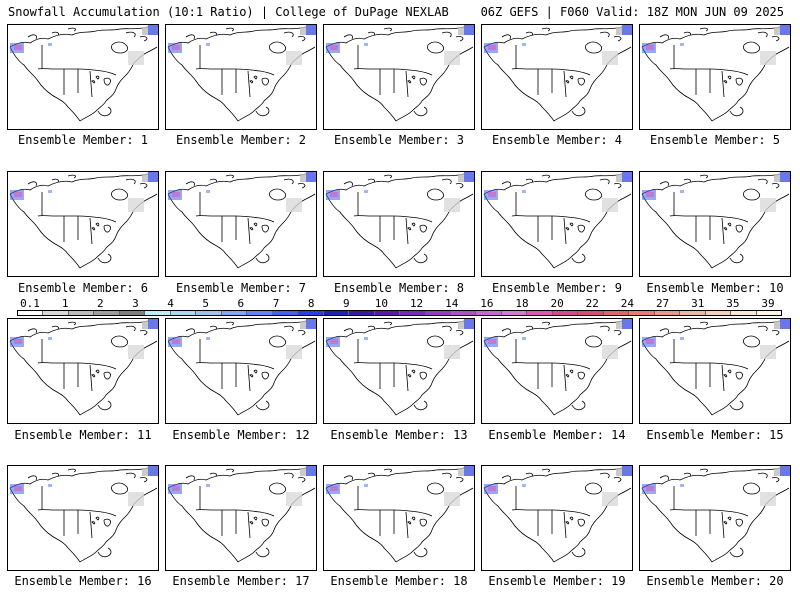  What do you see at coordinates (100, 303) in the screenshot?
I see `colorbar-tick-label: 2` at bounding box center [100, 303].